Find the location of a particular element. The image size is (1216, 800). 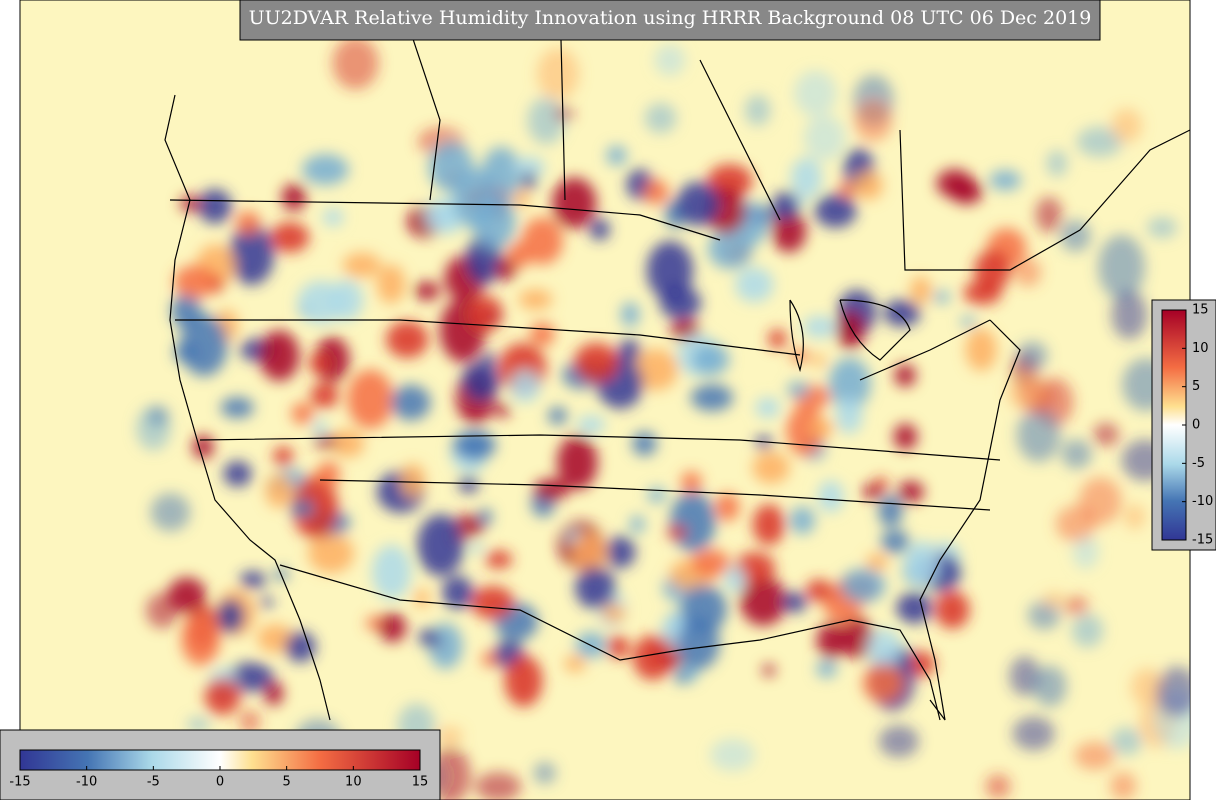

h-tick-label: -15 is located at coordinates (19, 782).